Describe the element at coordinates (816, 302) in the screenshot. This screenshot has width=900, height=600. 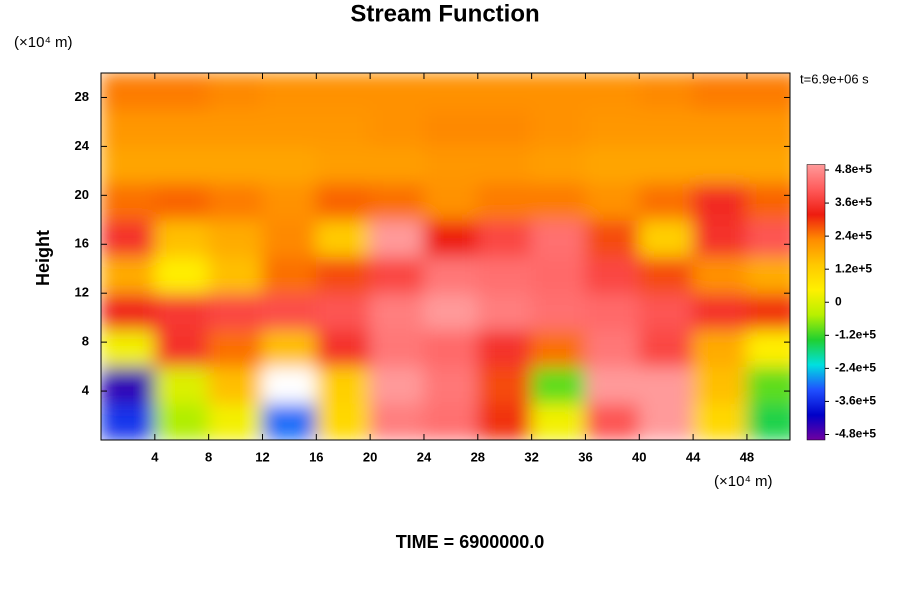
I see `colorbar` at that location.